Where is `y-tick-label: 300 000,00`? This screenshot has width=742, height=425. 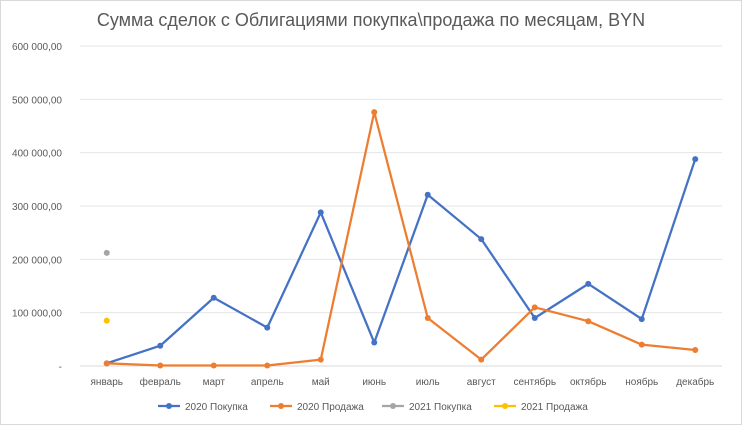 y-tick-label: 300 000,00 is located at coordinates (37, 207).